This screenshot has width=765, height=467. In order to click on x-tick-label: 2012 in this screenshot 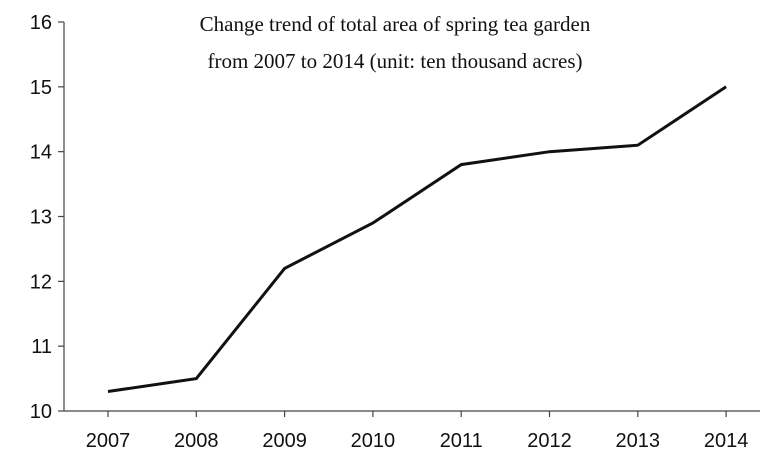, I will do `click(549, 441)`.